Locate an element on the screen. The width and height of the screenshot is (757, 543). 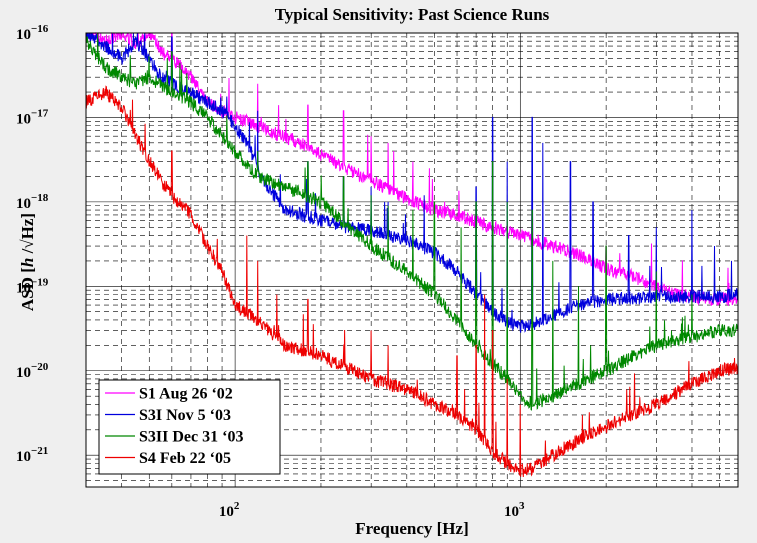
x-axis-label: Frequency [Hz] is located at coordinates (411, 528).